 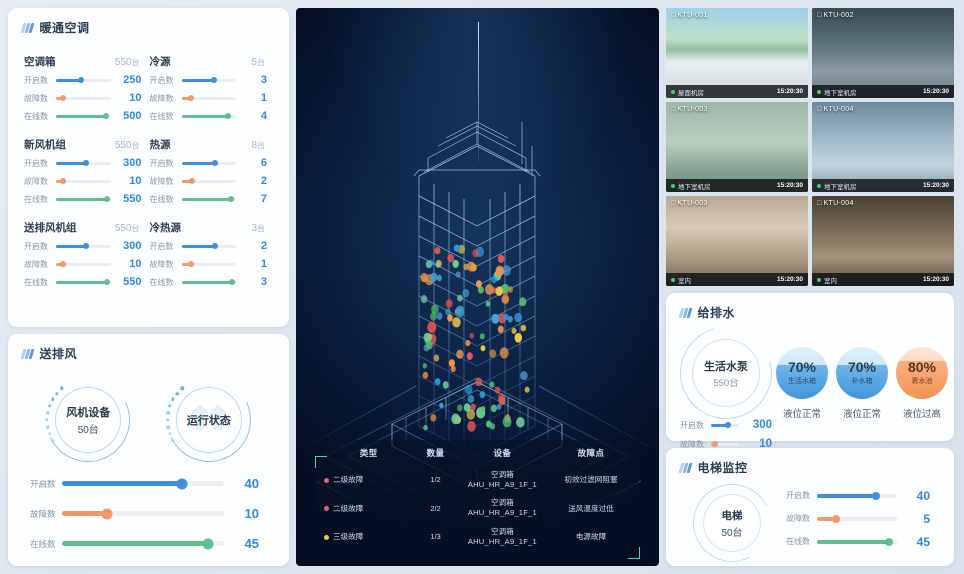 I want to click on slider-fill, so click(x=59, y=98).